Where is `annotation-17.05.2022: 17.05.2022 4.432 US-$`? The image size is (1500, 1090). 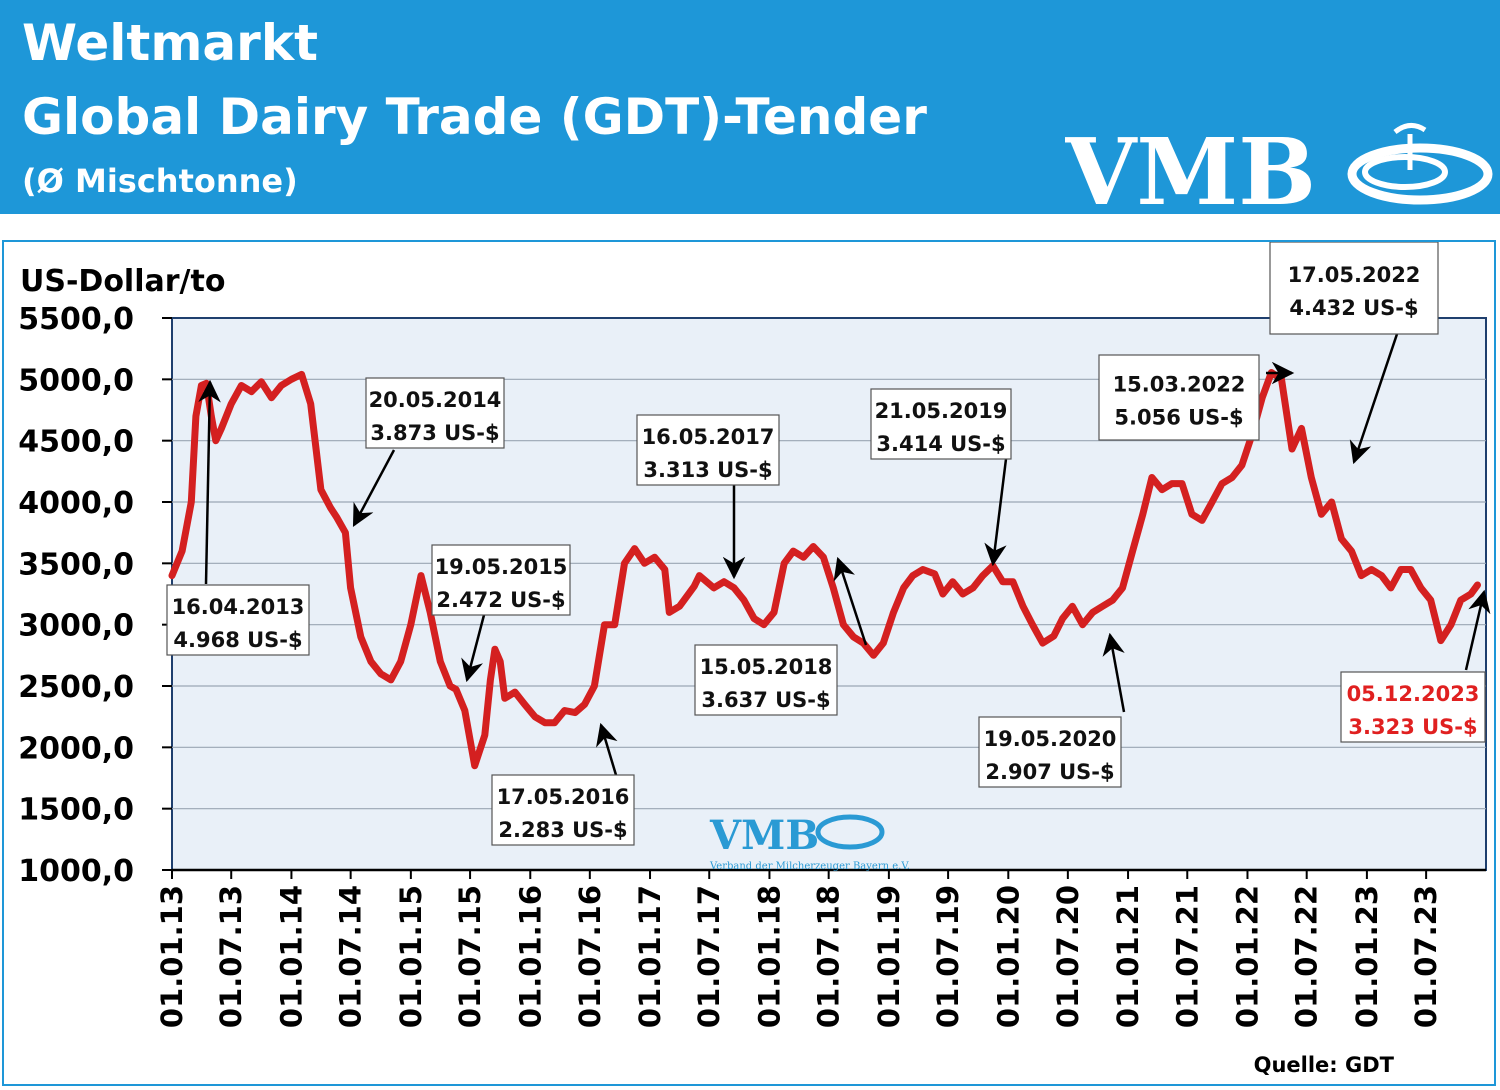
annotation-17.05.2022: 17.05.2022 4.432 US-$ is located at coordinates (1354, 353).